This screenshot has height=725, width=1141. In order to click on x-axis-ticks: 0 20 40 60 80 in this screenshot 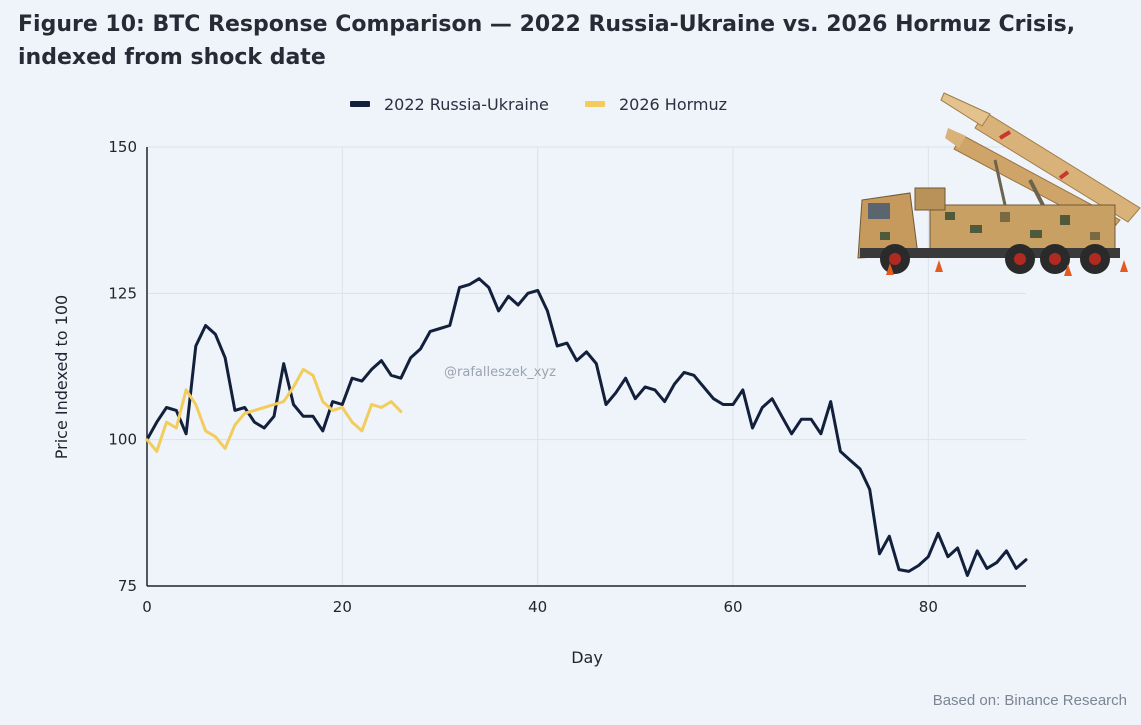, I will do `click(540, 607)`.